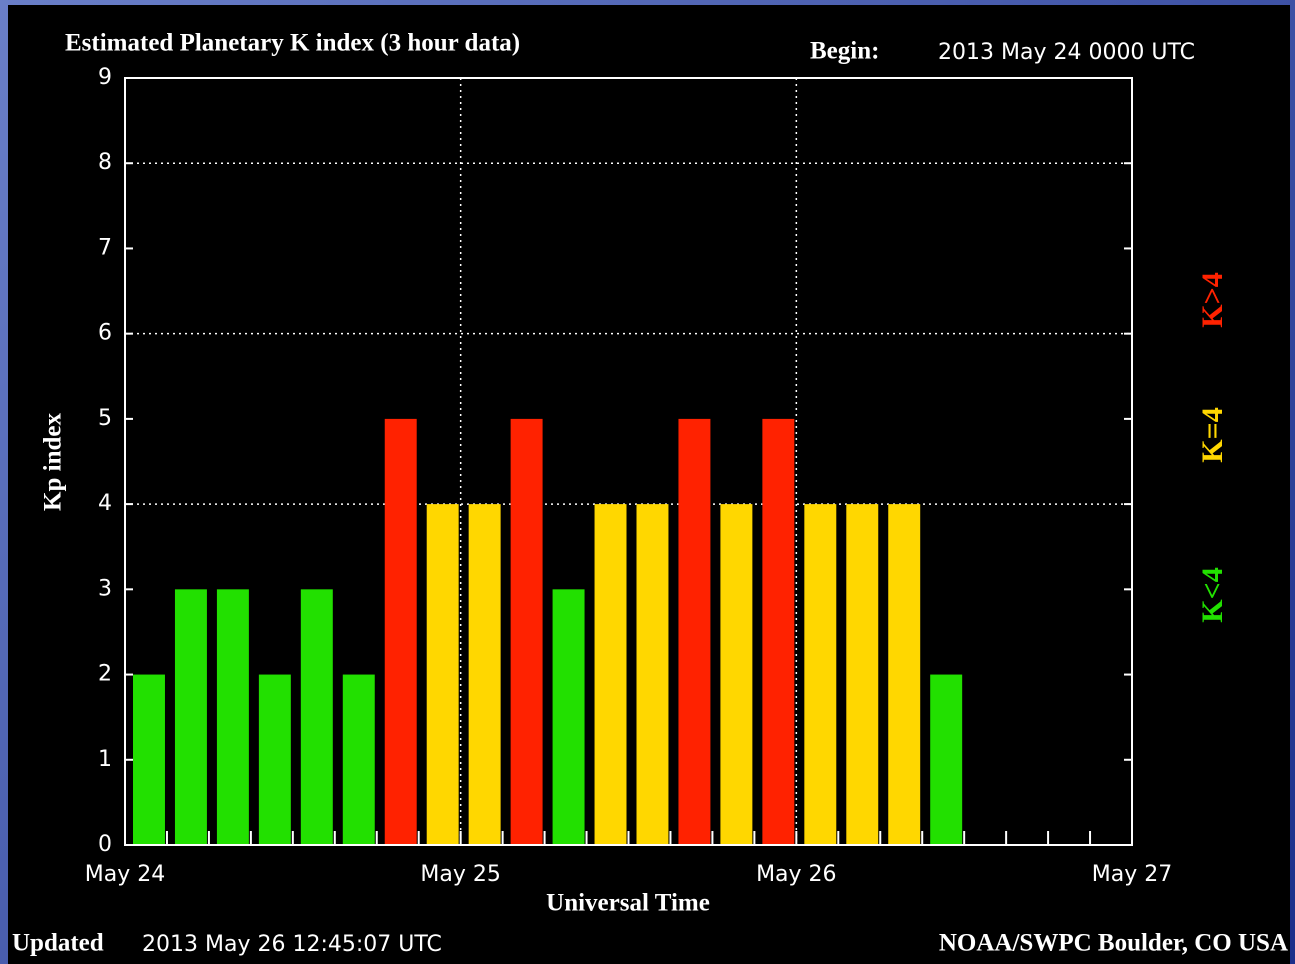 The width and height of the screenshot is (1295, 964). Describe the element at coordinates (125, 874) in the screenshot. I see `x-tick-label: May 24` at that location.